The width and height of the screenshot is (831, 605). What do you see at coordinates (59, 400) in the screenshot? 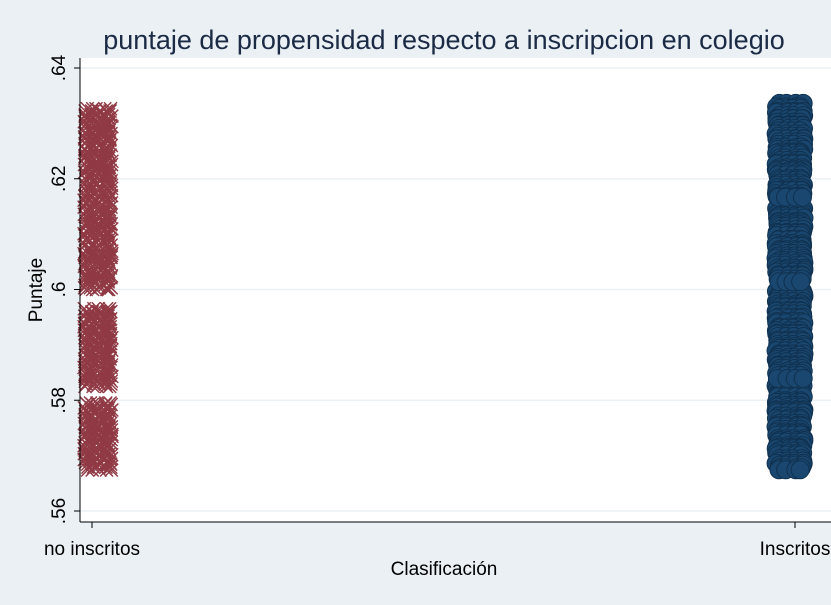
I see `y-tick-label: .58` at bounding box center [59, 400].